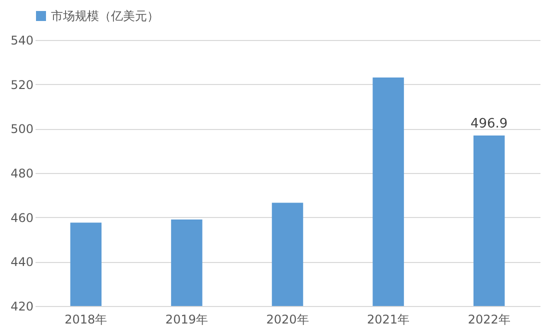 Image resolution: width=554 pixels, height=333 pixels. What do you see at coordinates (22, 41) in the screenshot?
I see `y-tick-label: 540` at bounding box center [22, 41].